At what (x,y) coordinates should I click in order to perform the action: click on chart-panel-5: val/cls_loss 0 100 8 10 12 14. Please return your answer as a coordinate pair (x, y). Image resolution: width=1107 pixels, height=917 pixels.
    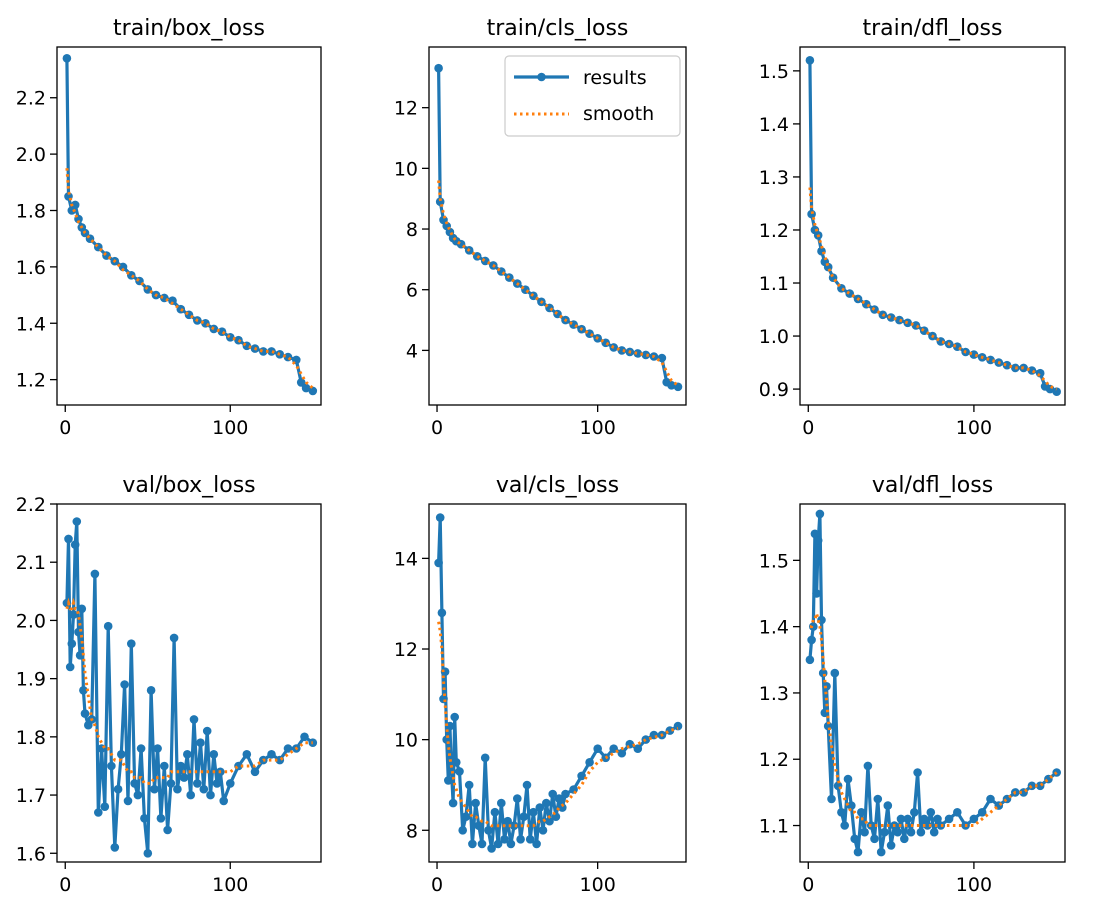
    Looking at the image, I should click on (540, 684).